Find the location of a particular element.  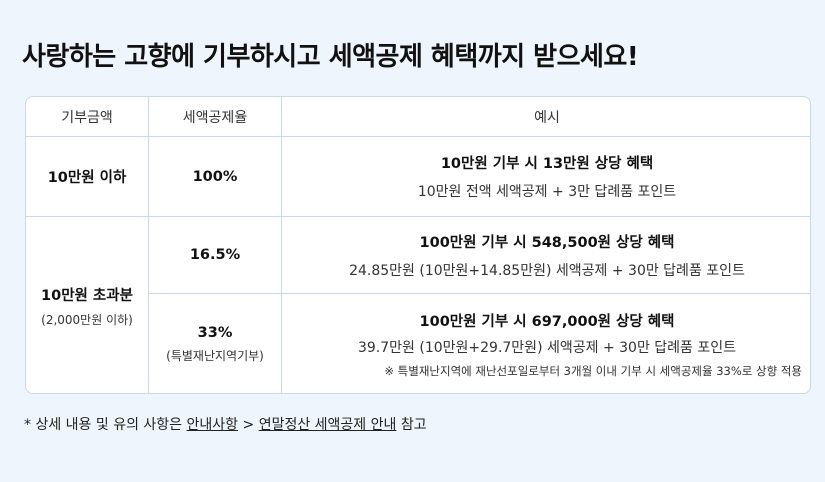

row3-rate-note: (특별재난지역기부) is located at coordinates (215, 356).